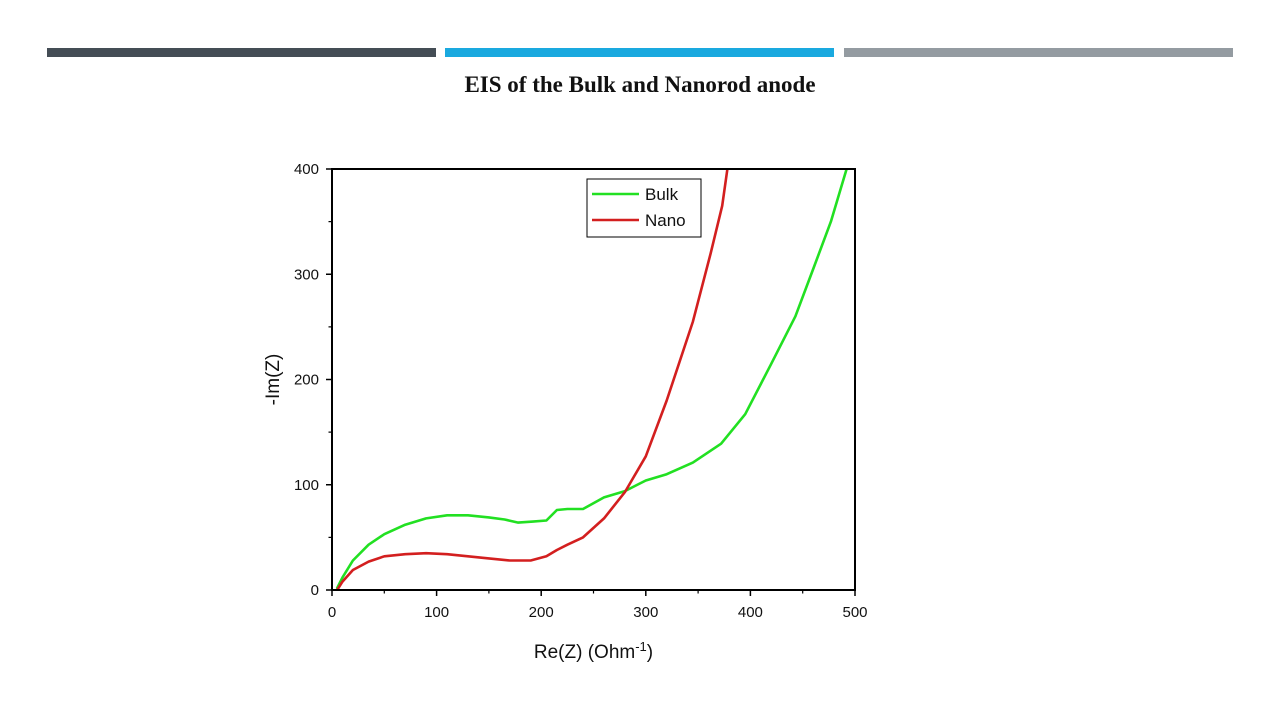 Image resolution: width=1280 pixels, height=720 pixels. What do you see at coordinates (650, 652) in the screenshot?
I see `x-axis-label-suffix: )` at bounding box center [650, 652].